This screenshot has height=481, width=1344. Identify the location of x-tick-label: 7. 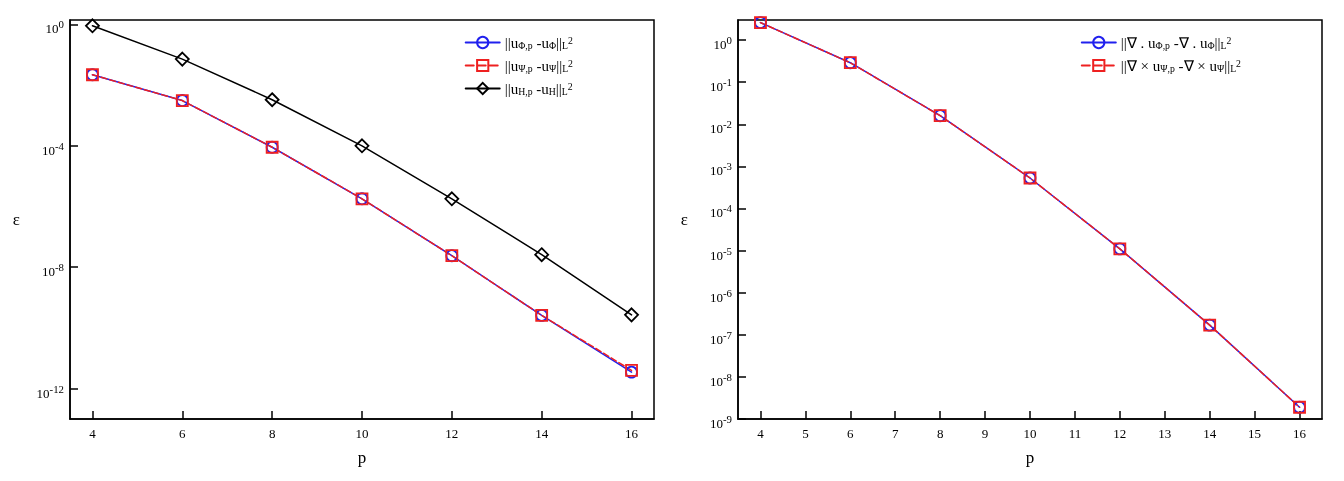
(895, 433).